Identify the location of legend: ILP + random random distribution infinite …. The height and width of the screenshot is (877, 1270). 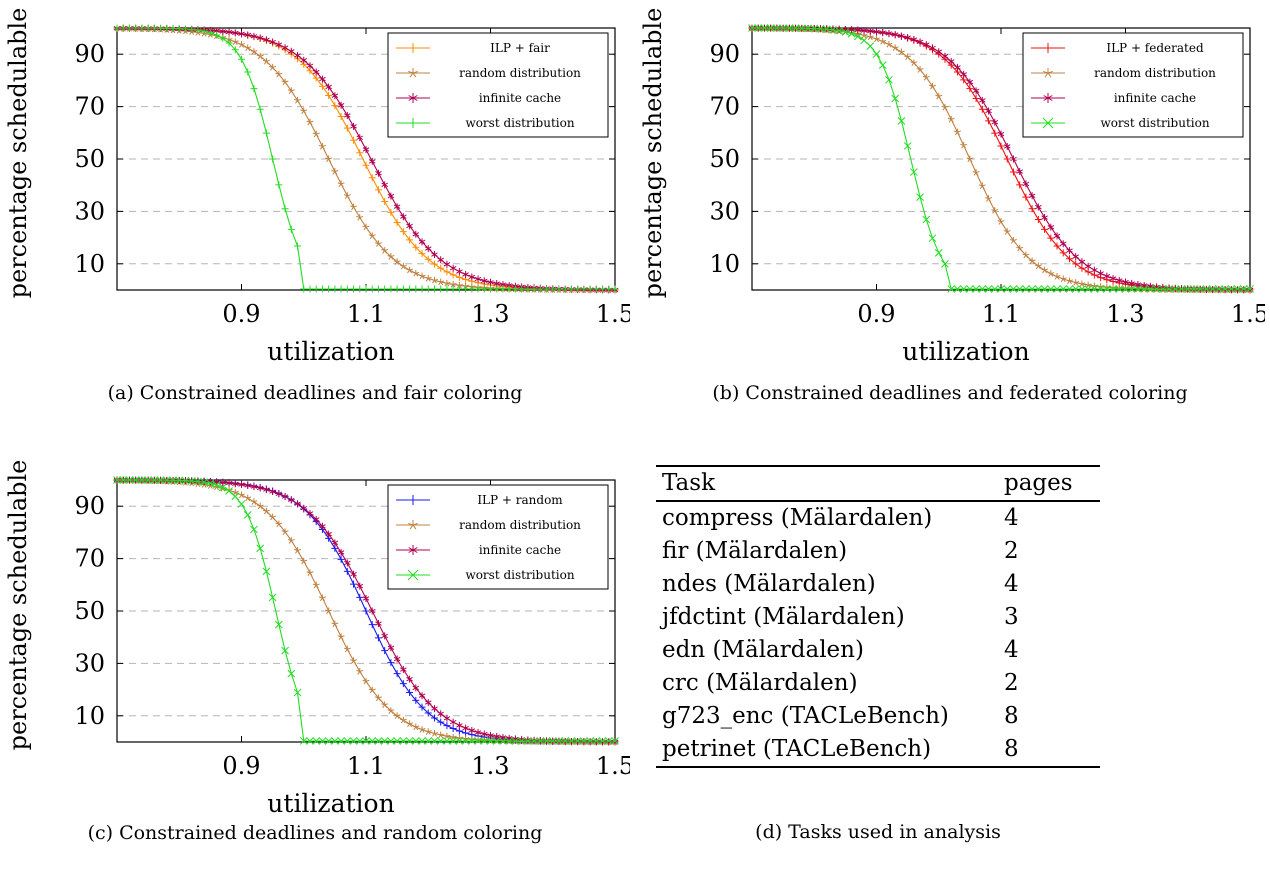
(498, 537).